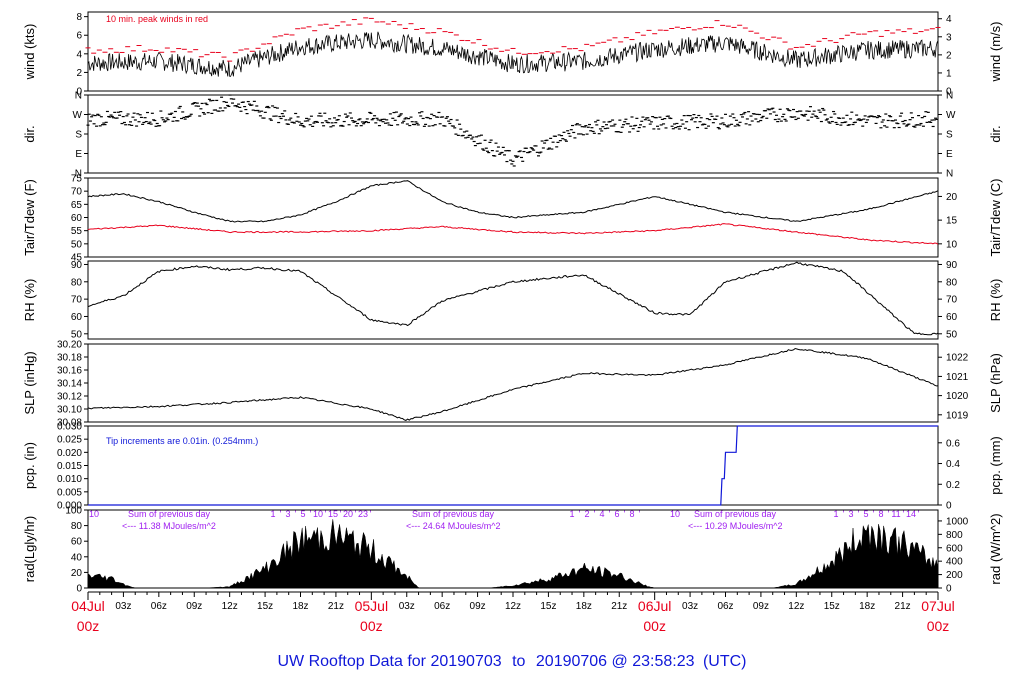  Describe the element at coordinates (995, 383) in the screenshot. I see `slp-ylabel-right: SLP (hPa)` at that location.